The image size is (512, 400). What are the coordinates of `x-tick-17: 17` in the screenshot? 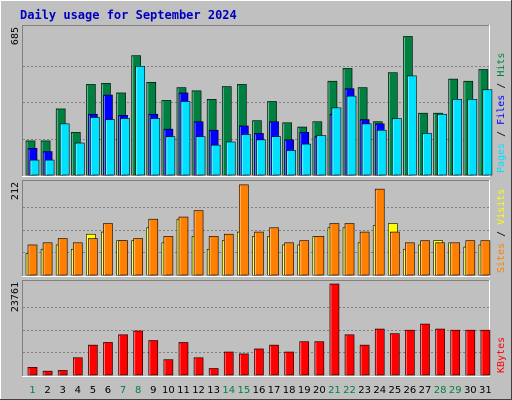 It's located at (274, 390).